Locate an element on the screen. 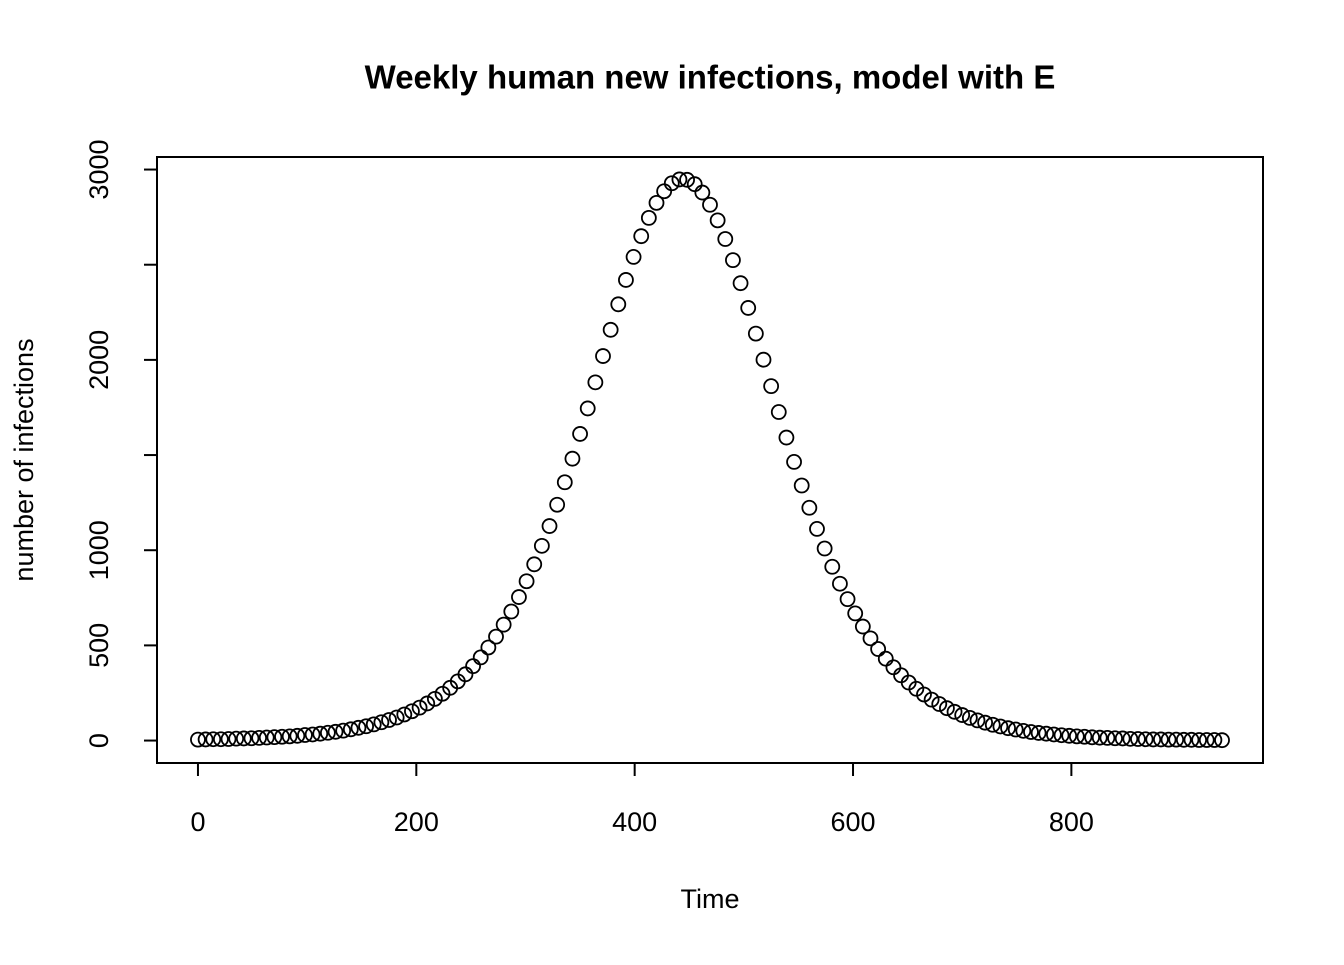 The height and width of the screenshot is (965, 1344). x-tick-label: 800 is located at coordinates (1071, 822).